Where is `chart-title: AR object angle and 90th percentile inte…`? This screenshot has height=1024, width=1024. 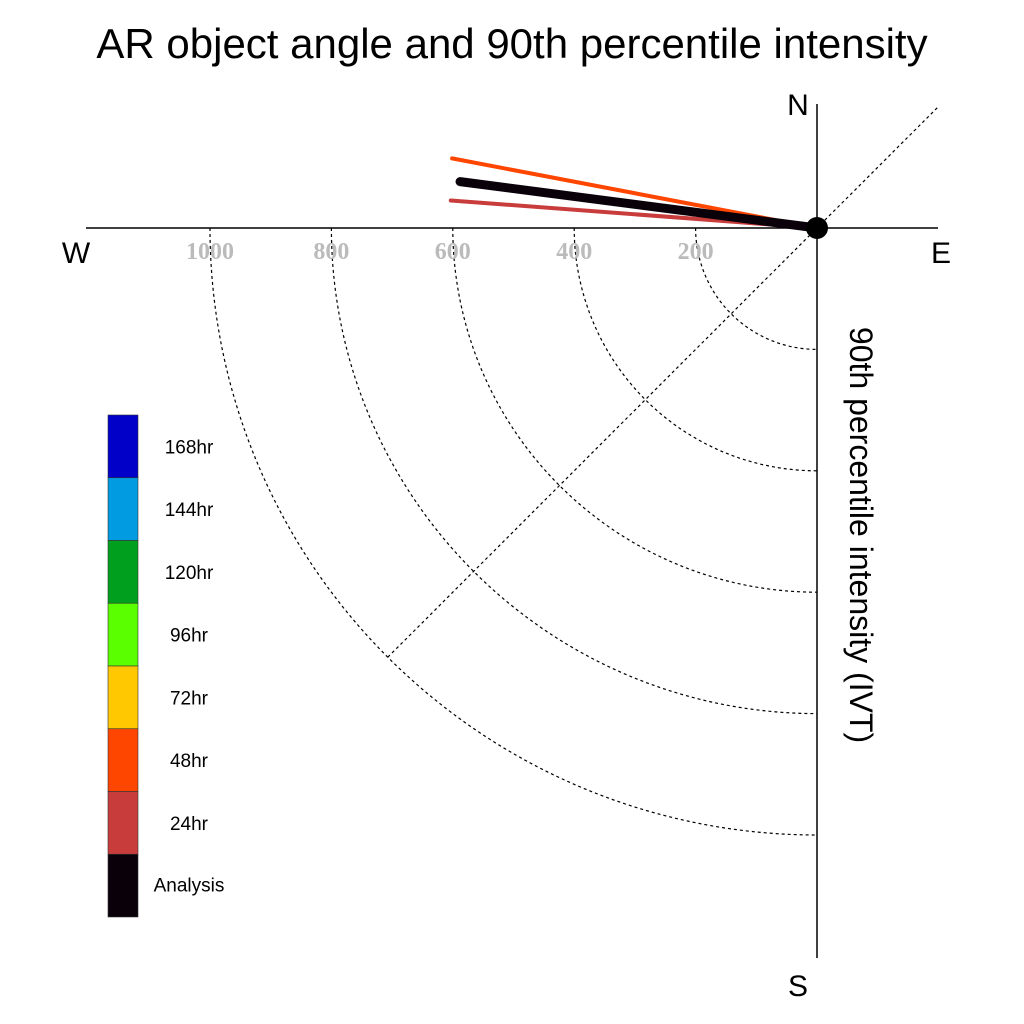 chart-title: AR object angle and 90th percentile inte… is located at coordinates (511, 43).